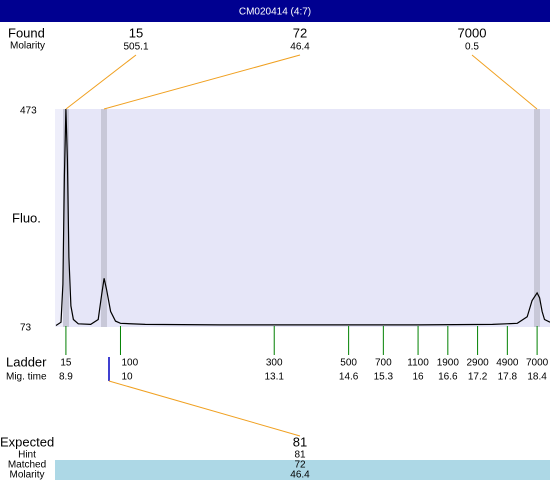  Describe the element at coordinates (27, 441) in the screenshot. I see `expected-label: Expected` at that location.